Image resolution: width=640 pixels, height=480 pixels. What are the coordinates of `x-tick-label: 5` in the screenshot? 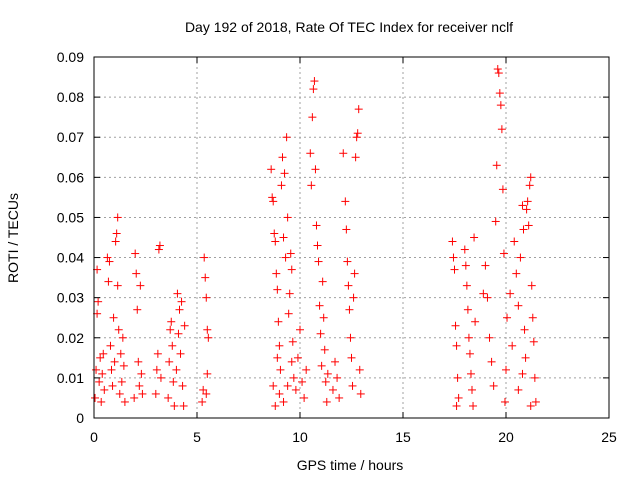 It's located at (197, 437).